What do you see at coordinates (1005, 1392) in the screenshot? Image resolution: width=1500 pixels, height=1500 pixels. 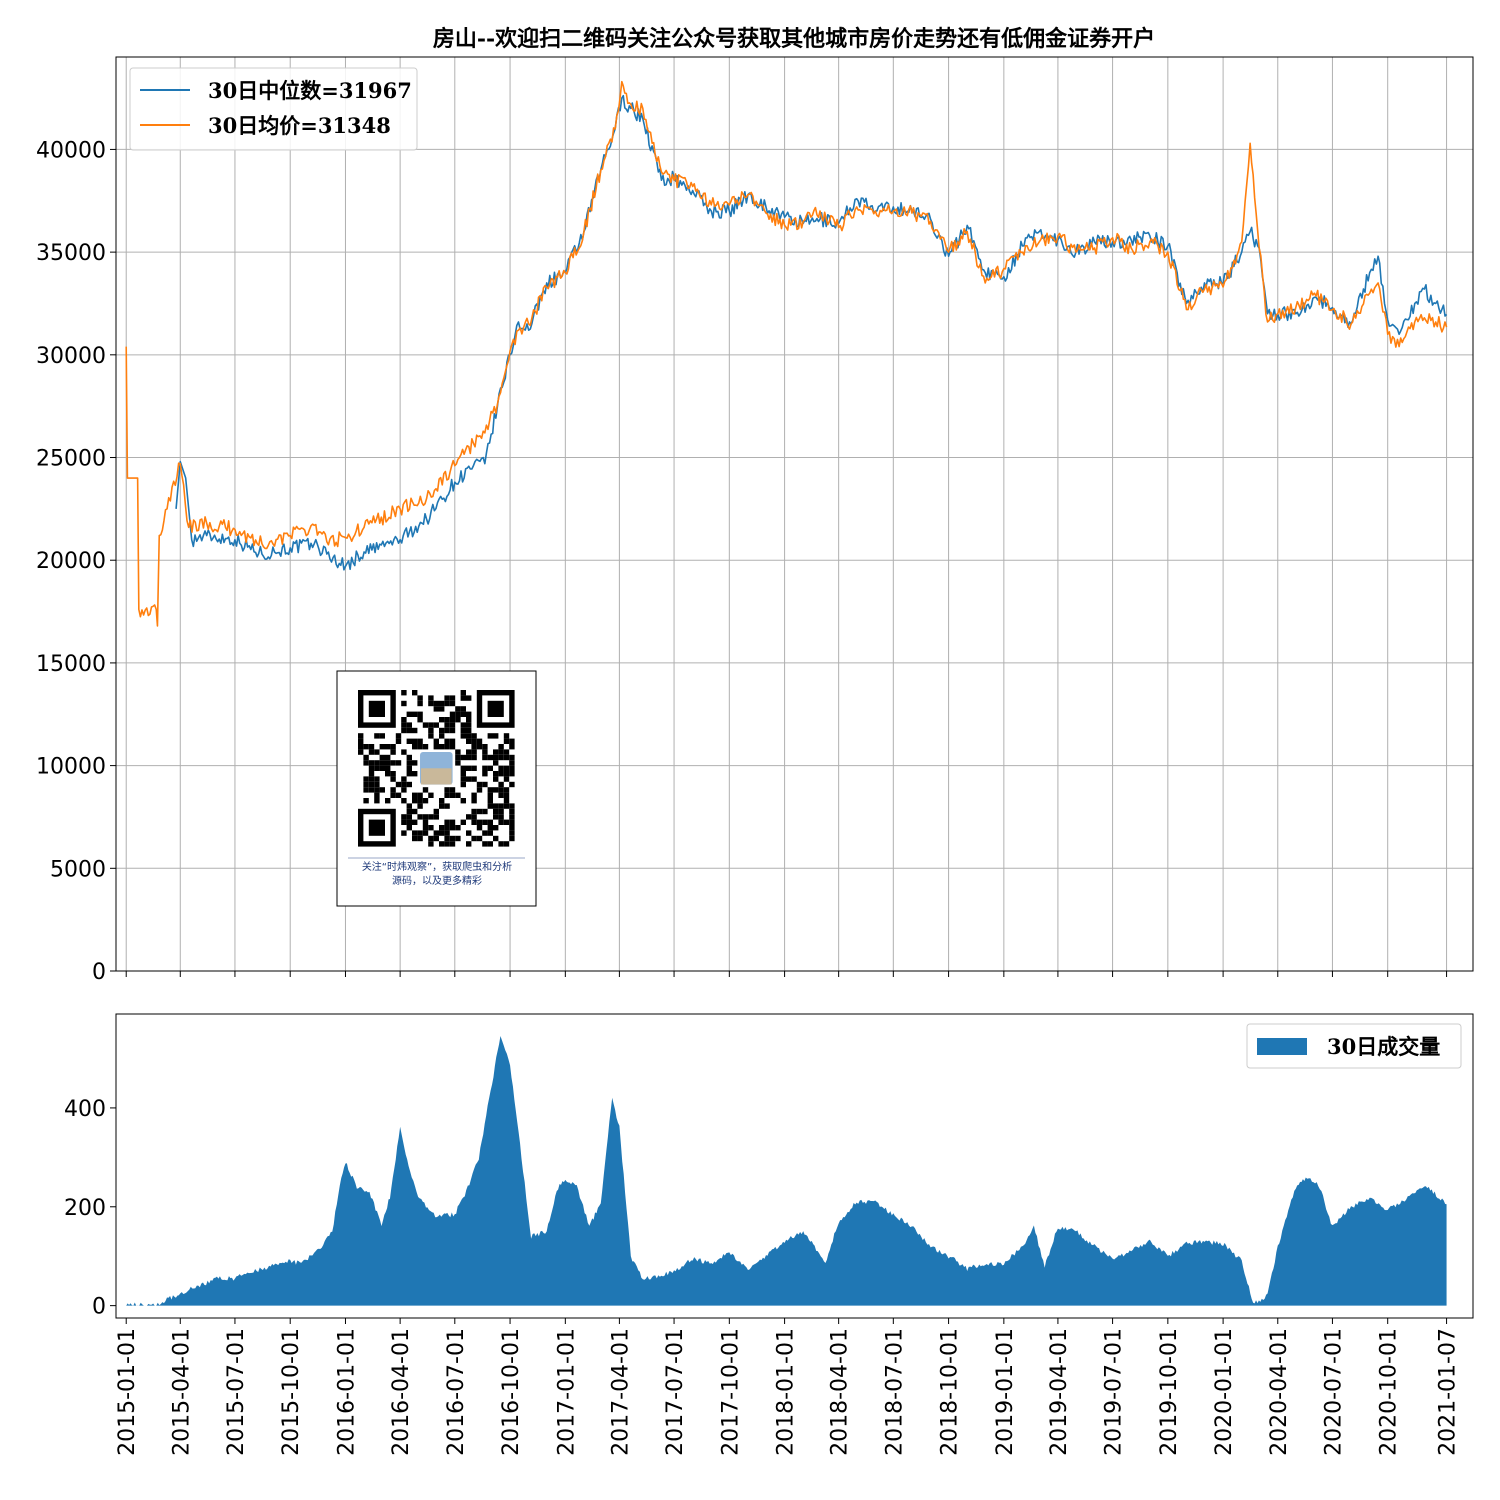 I see `x-tick-label: 2019-01-01` at bounding box center [1005, 1392].